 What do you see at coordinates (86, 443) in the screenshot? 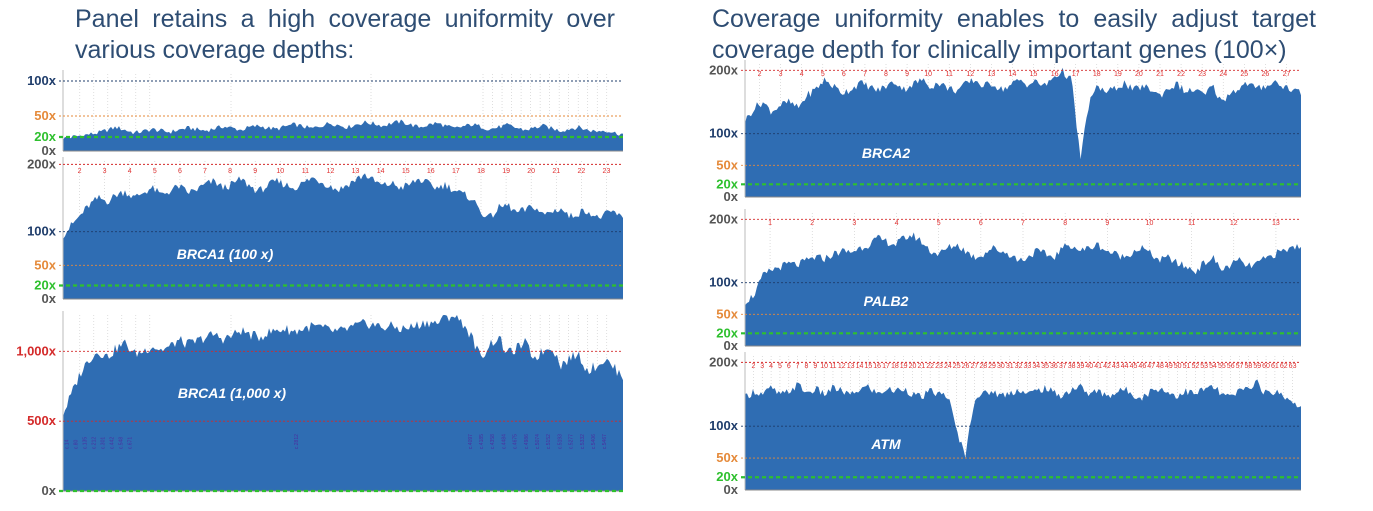
I see `variant-label: c.135` at bounding box center [86, 443].